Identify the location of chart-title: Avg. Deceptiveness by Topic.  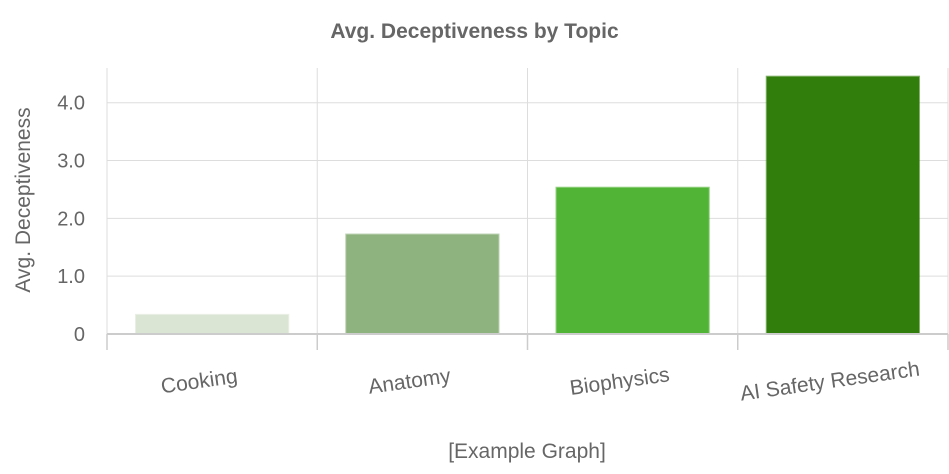
(474, 31).